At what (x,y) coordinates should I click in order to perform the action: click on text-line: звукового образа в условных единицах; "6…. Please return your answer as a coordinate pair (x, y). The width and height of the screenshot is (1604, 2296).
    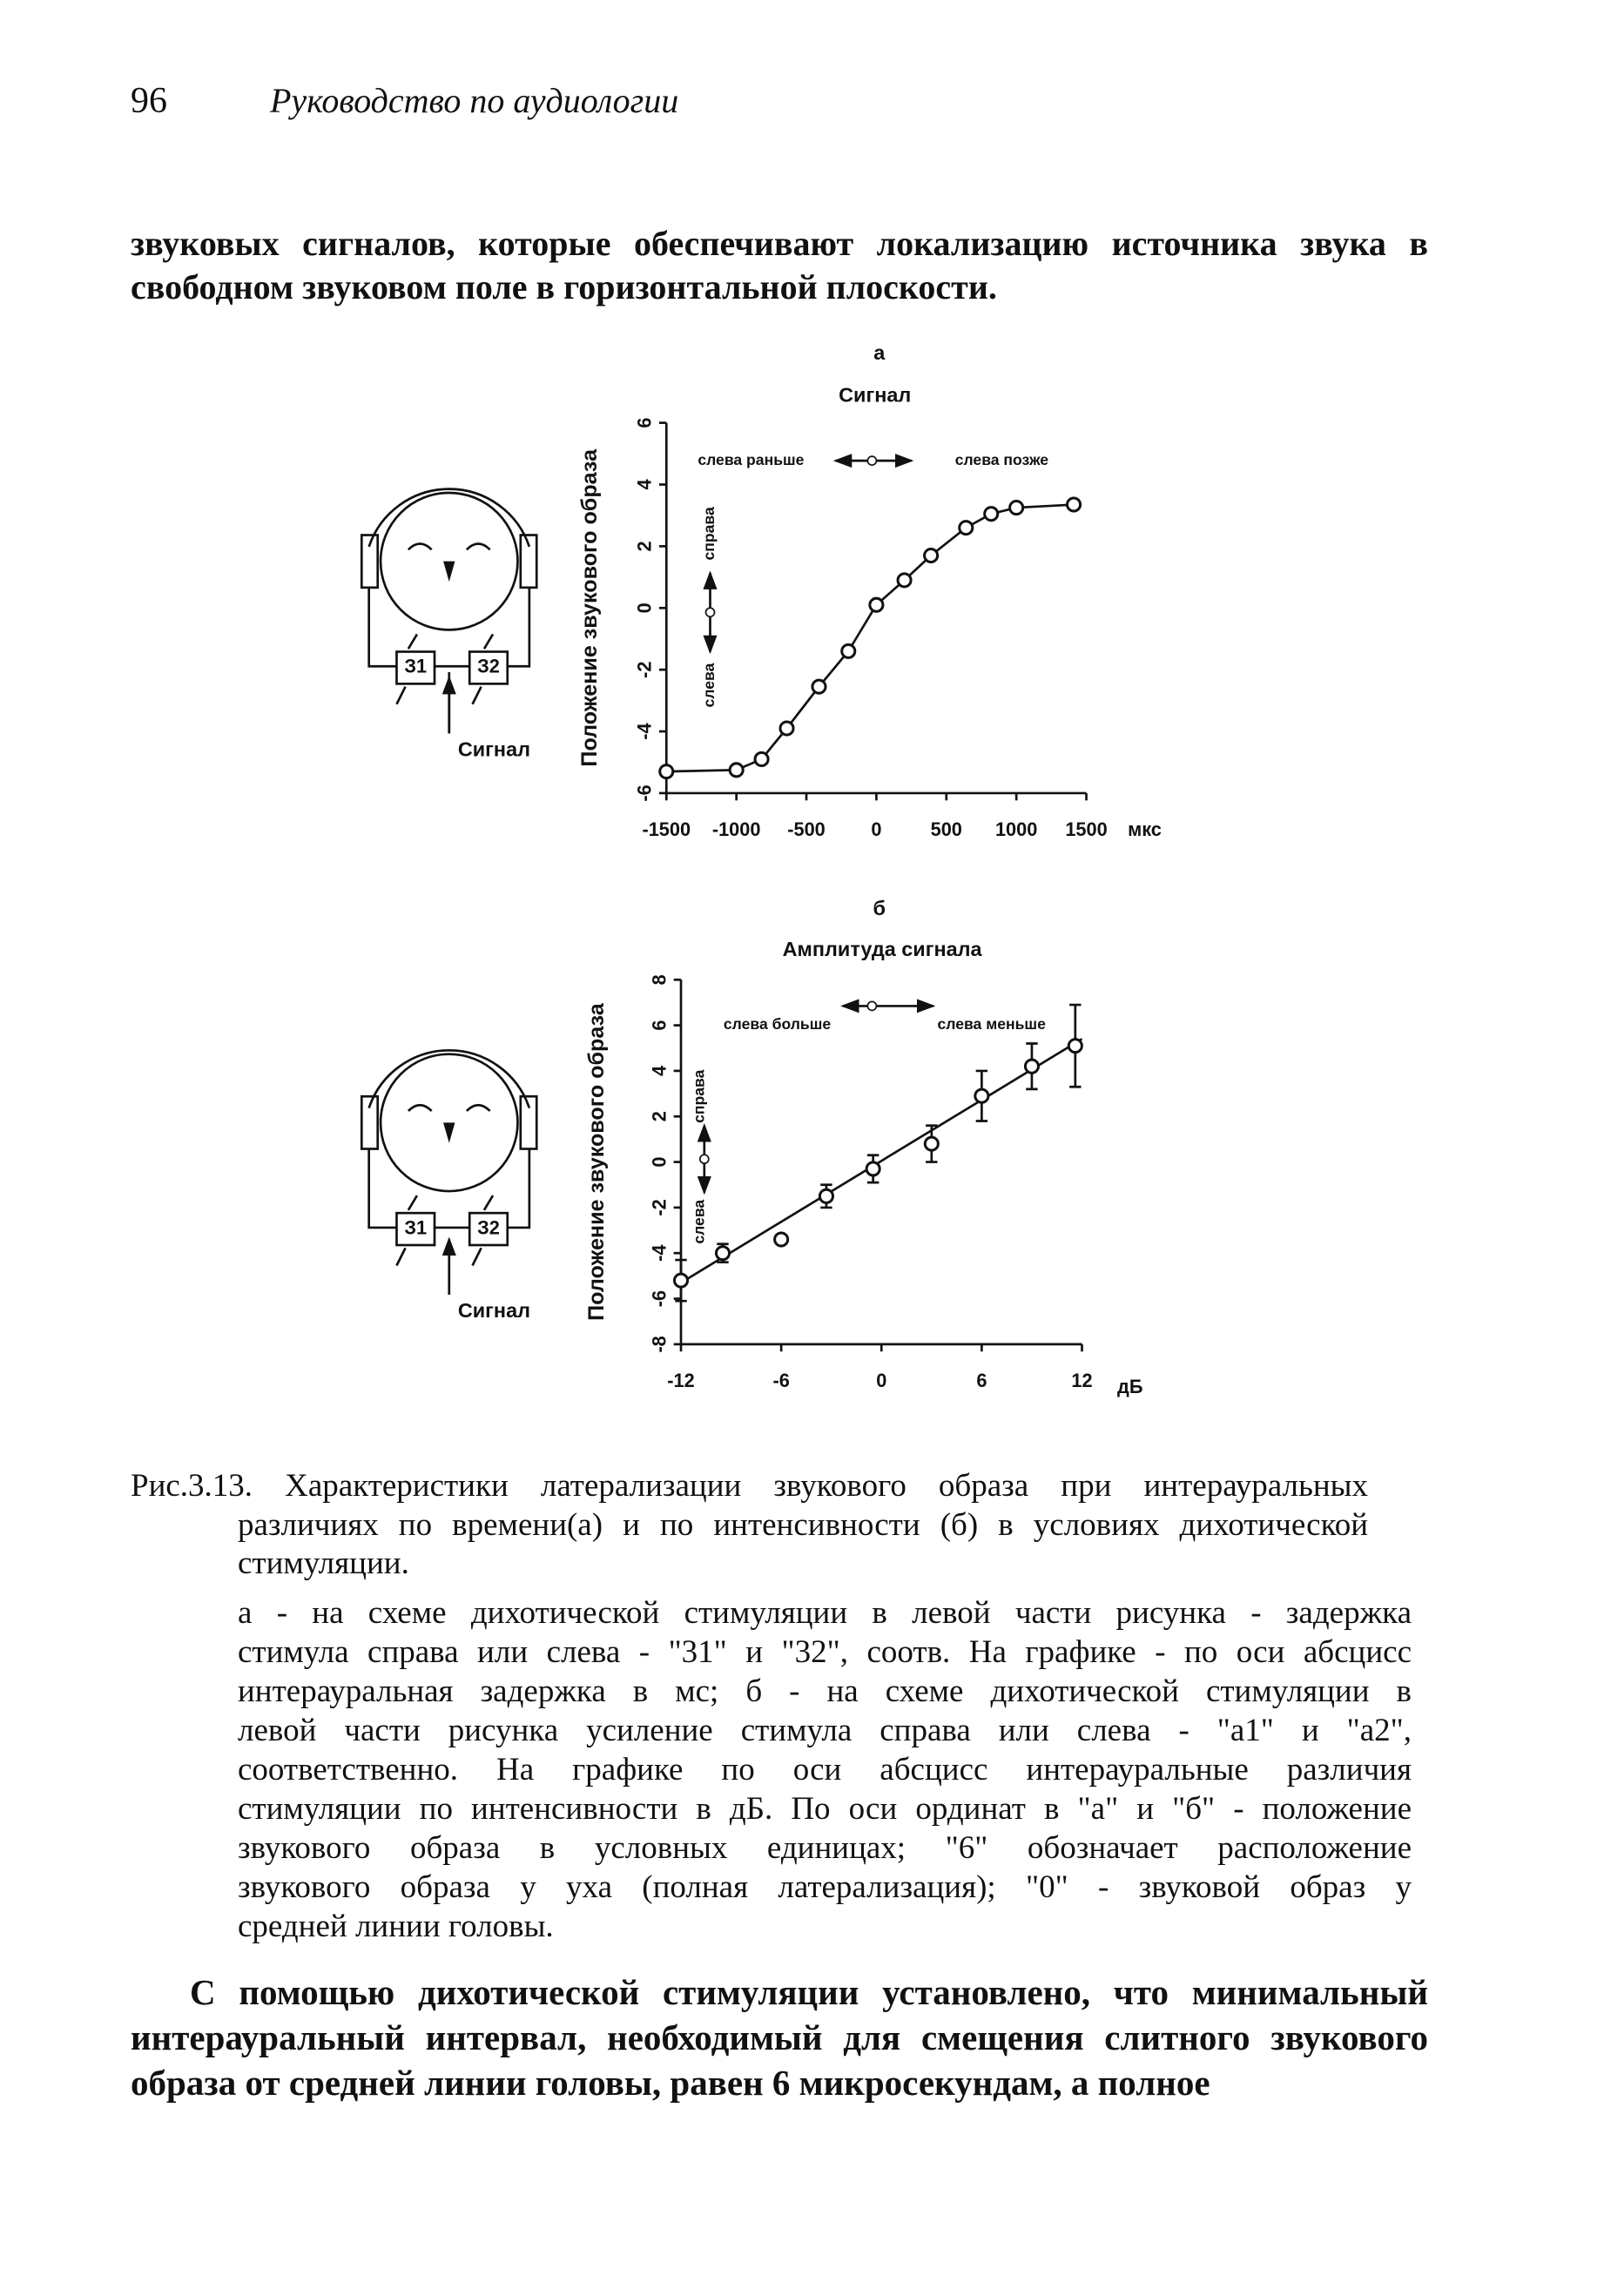
    Looking at the image, I should click on (825, 1848).